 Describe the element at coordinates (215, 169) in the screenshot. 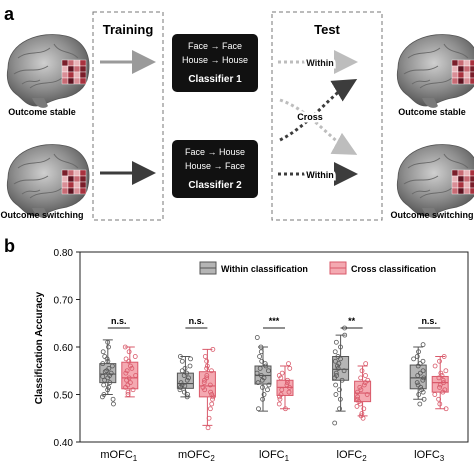

I see `classifier-2-box` at that location.